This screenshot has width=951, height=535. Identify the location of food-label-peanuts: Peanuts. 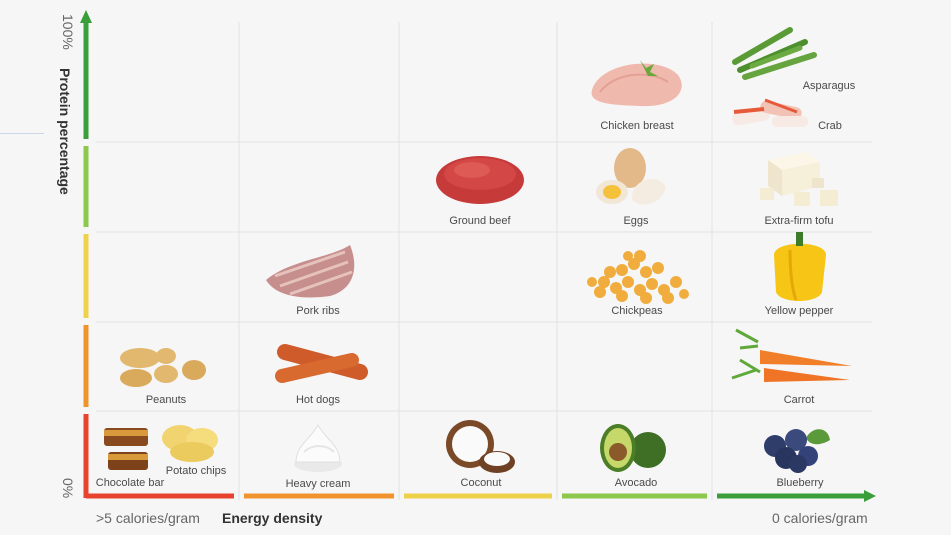
(166, 400).